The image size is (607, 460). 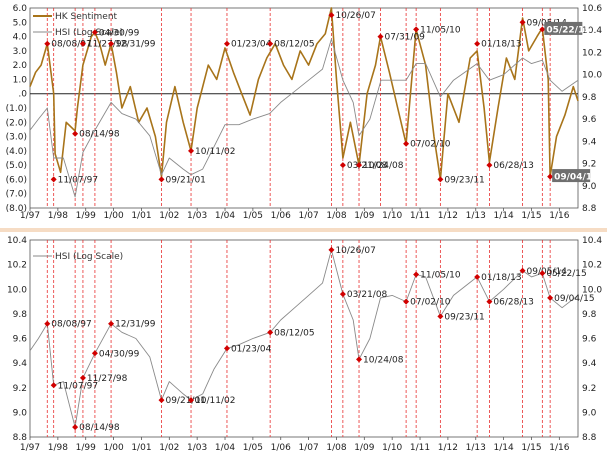 What do you see at coordinates (86, 216) in the screenshot?
I see `x-tick-label: 1/99` at bounding box center [86, 216].